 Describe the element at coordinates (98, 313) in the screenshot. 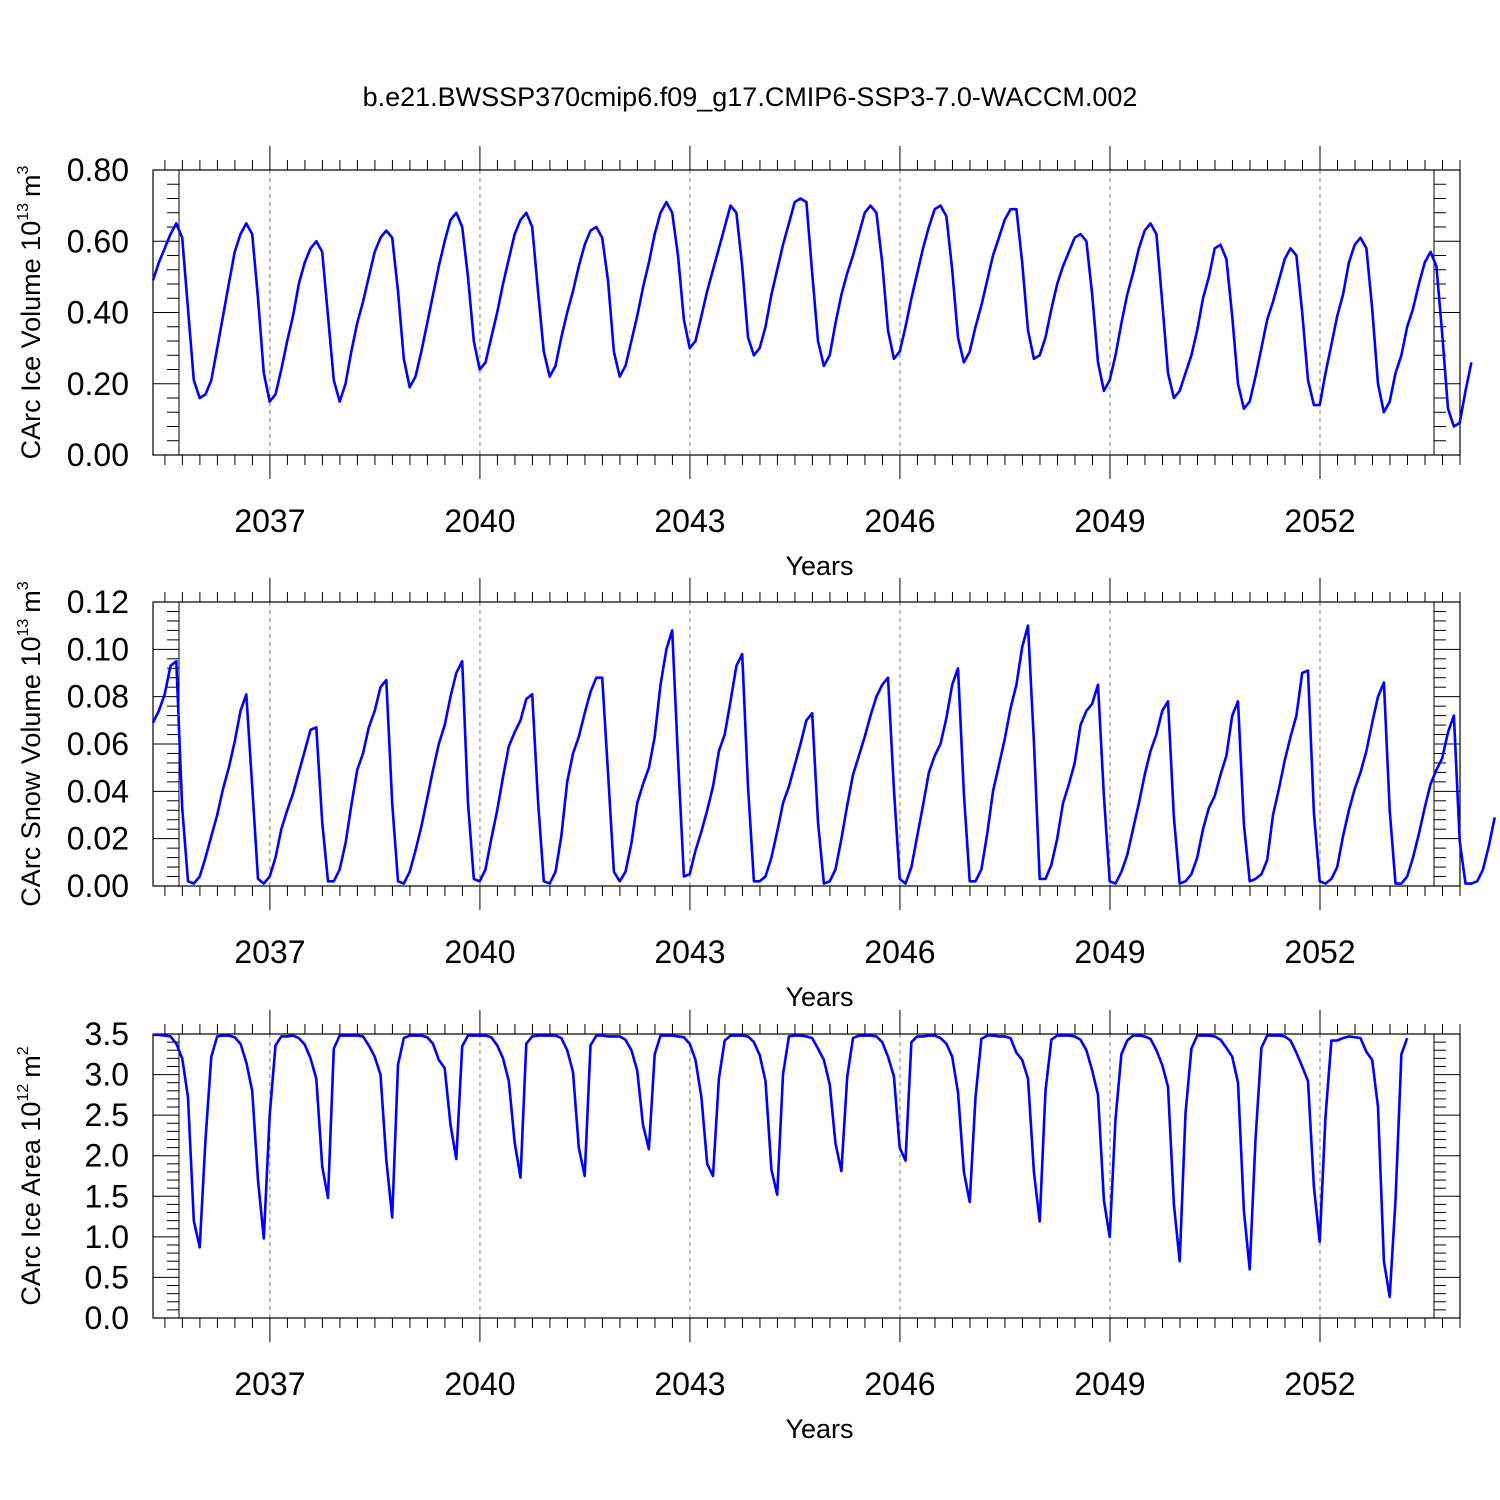

I see `y-tick-label: 0.40` at that location.